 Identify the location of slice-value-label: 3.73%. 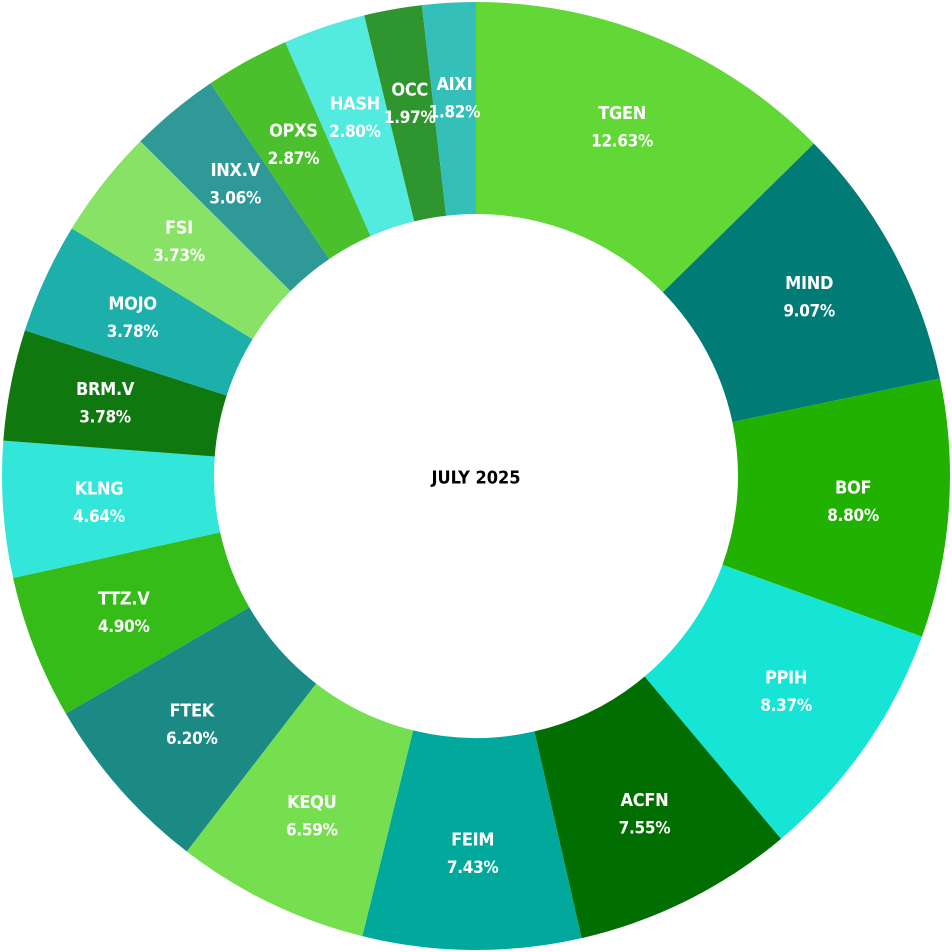
(179, 256).